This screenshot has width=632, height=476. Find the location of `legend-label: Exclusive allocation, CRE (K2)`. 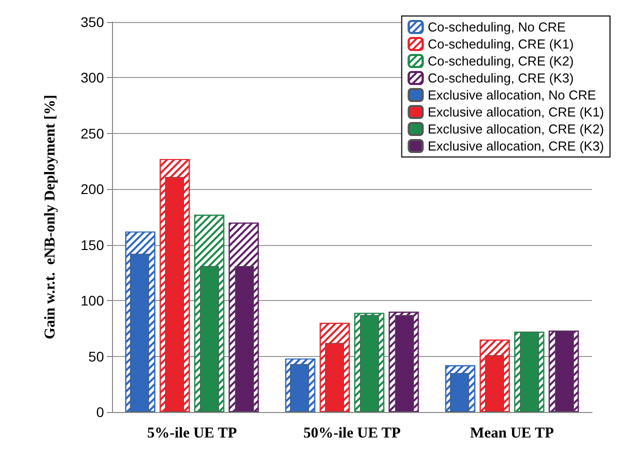

legend-label: Exclusive allocation, CRE (K2) is located at coordinates (516, 129).